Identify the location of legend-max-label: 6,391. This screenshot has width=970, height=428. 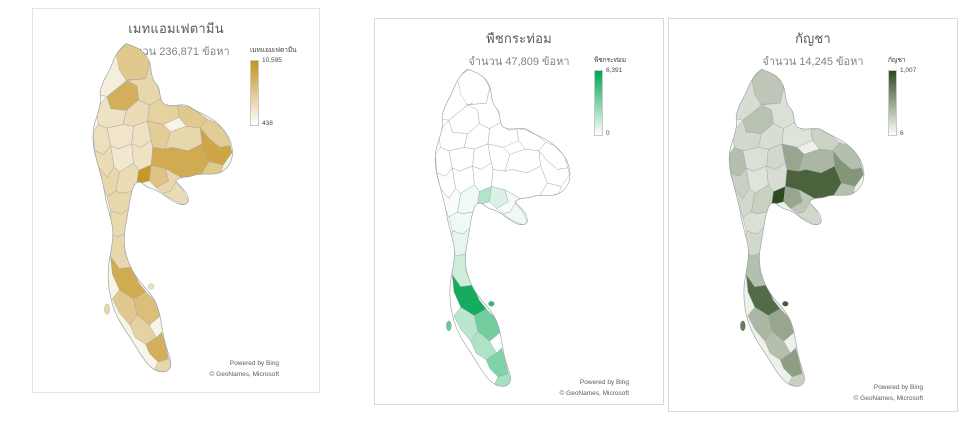
(614, 70).